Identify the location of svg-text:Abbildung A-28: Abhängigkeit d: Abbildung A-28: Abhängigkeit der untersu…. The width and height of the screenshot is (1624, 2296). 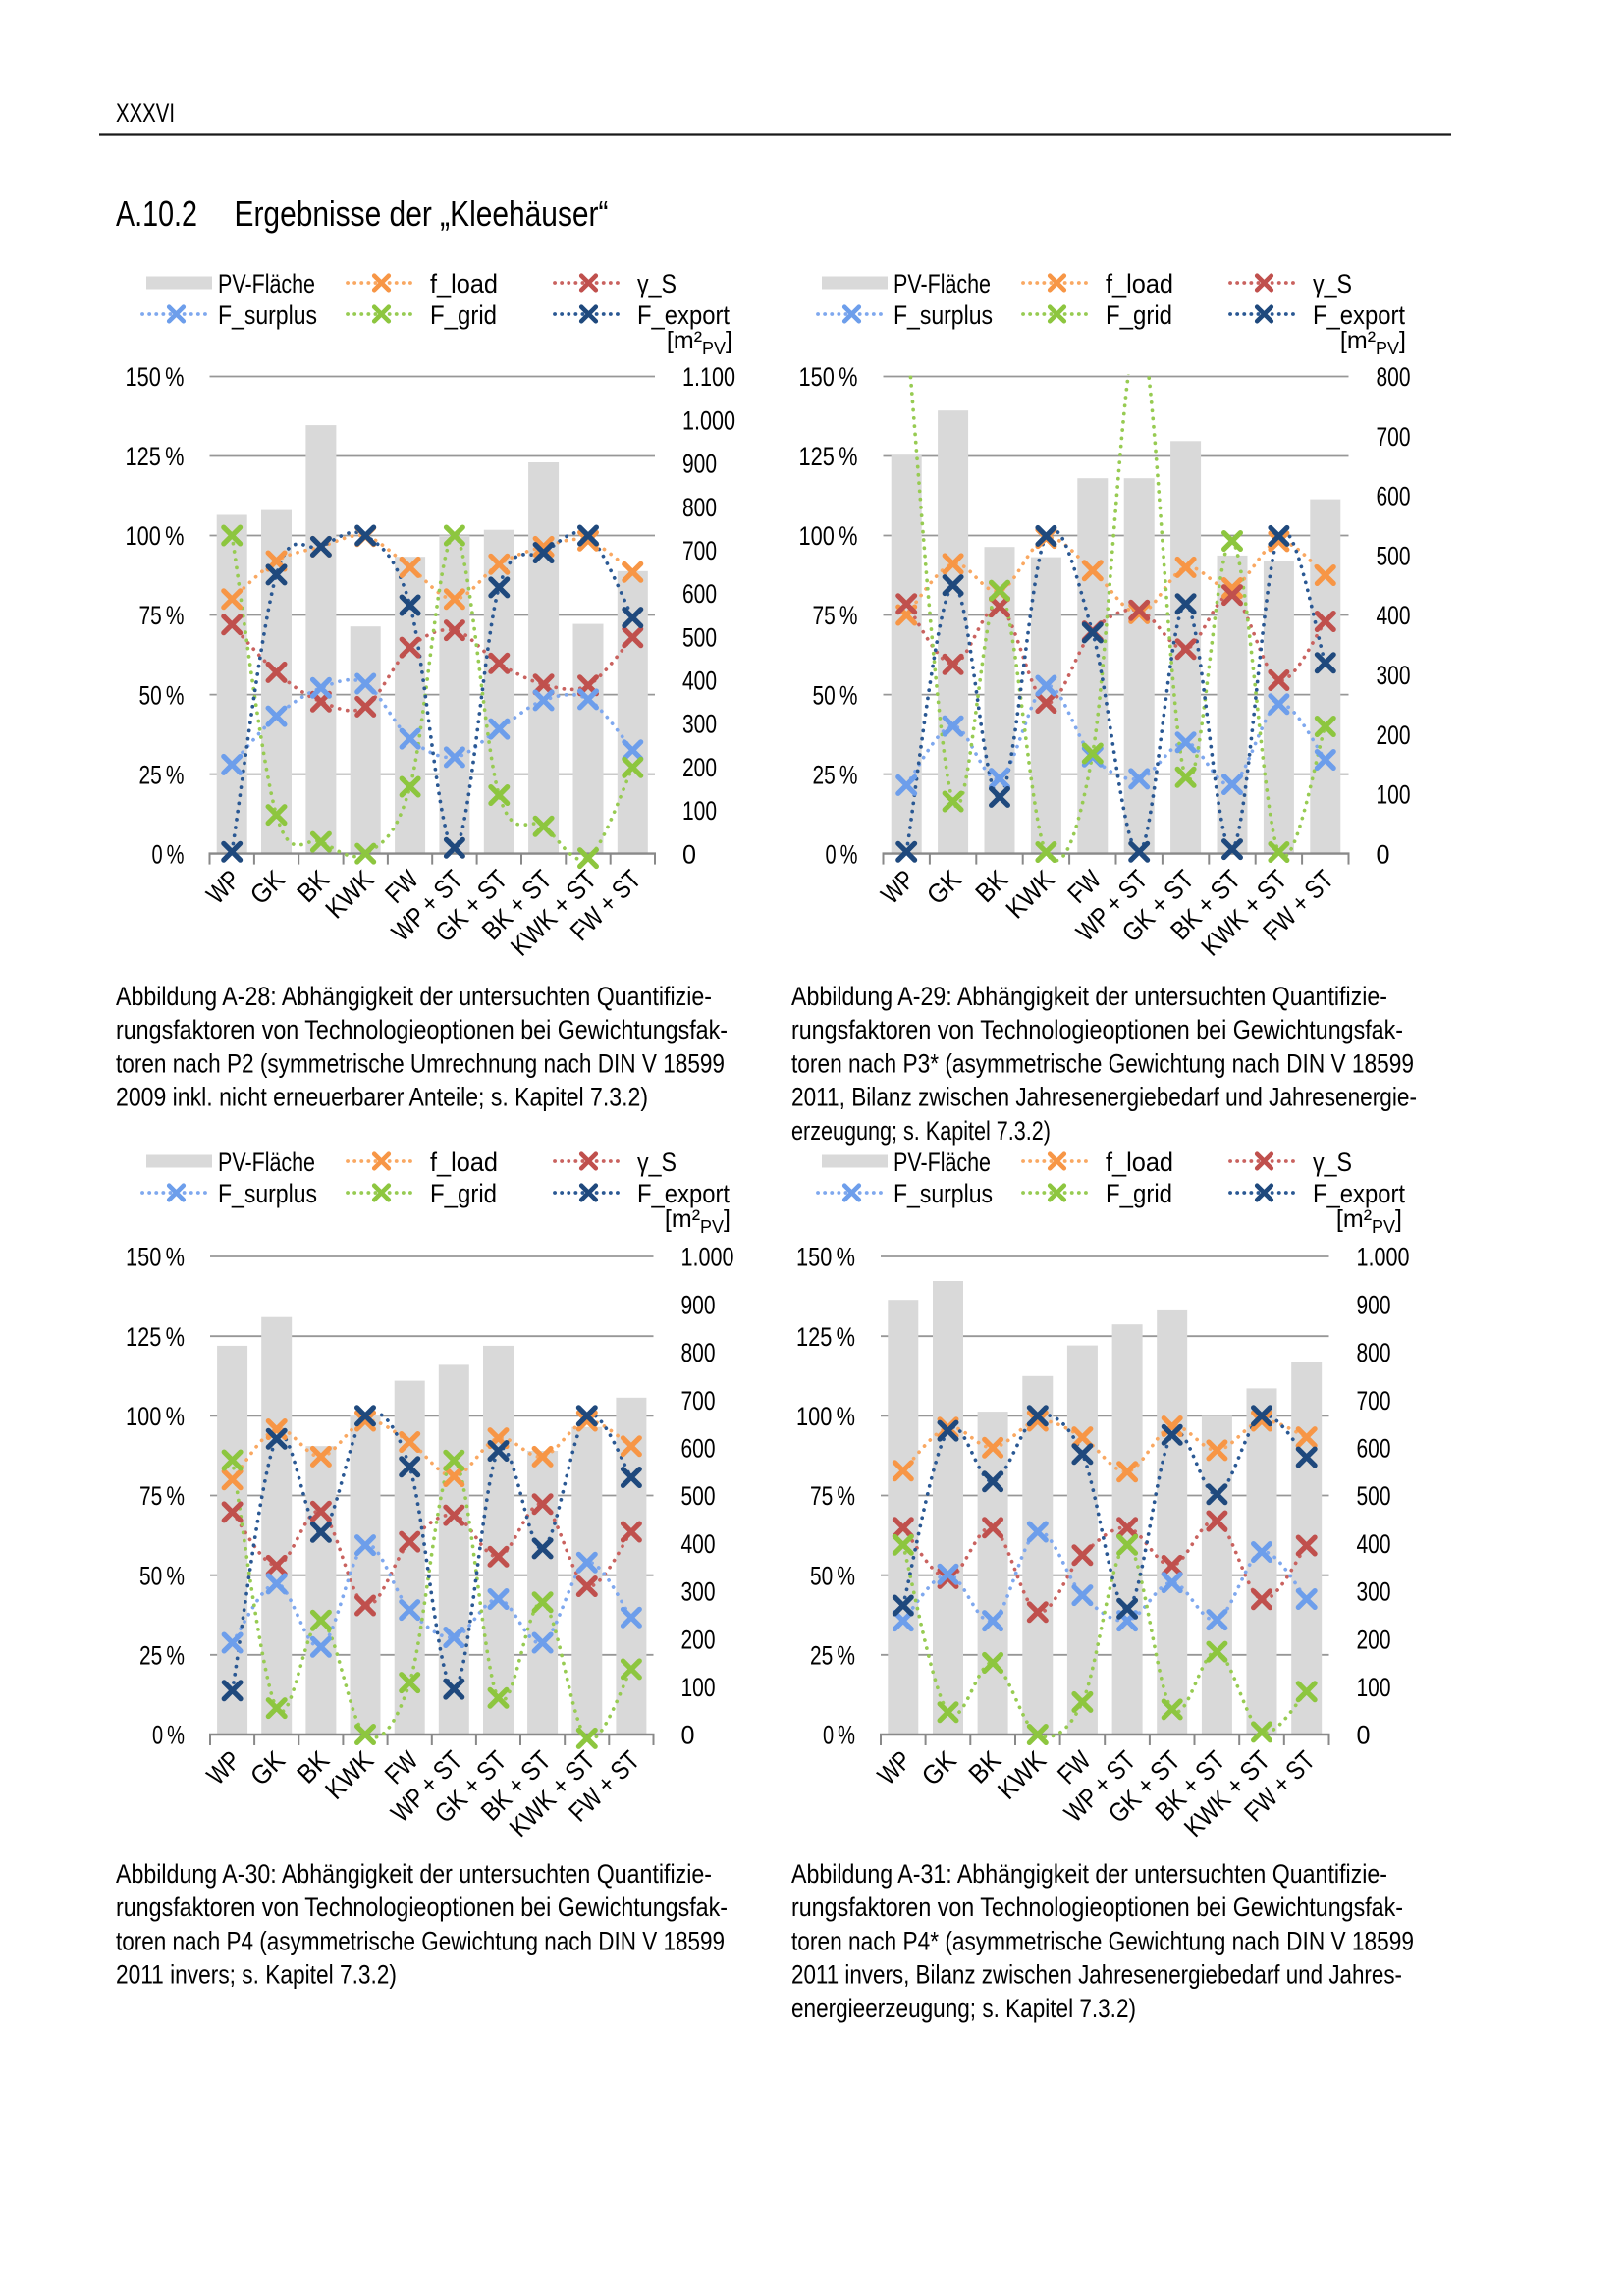
(414, 997).